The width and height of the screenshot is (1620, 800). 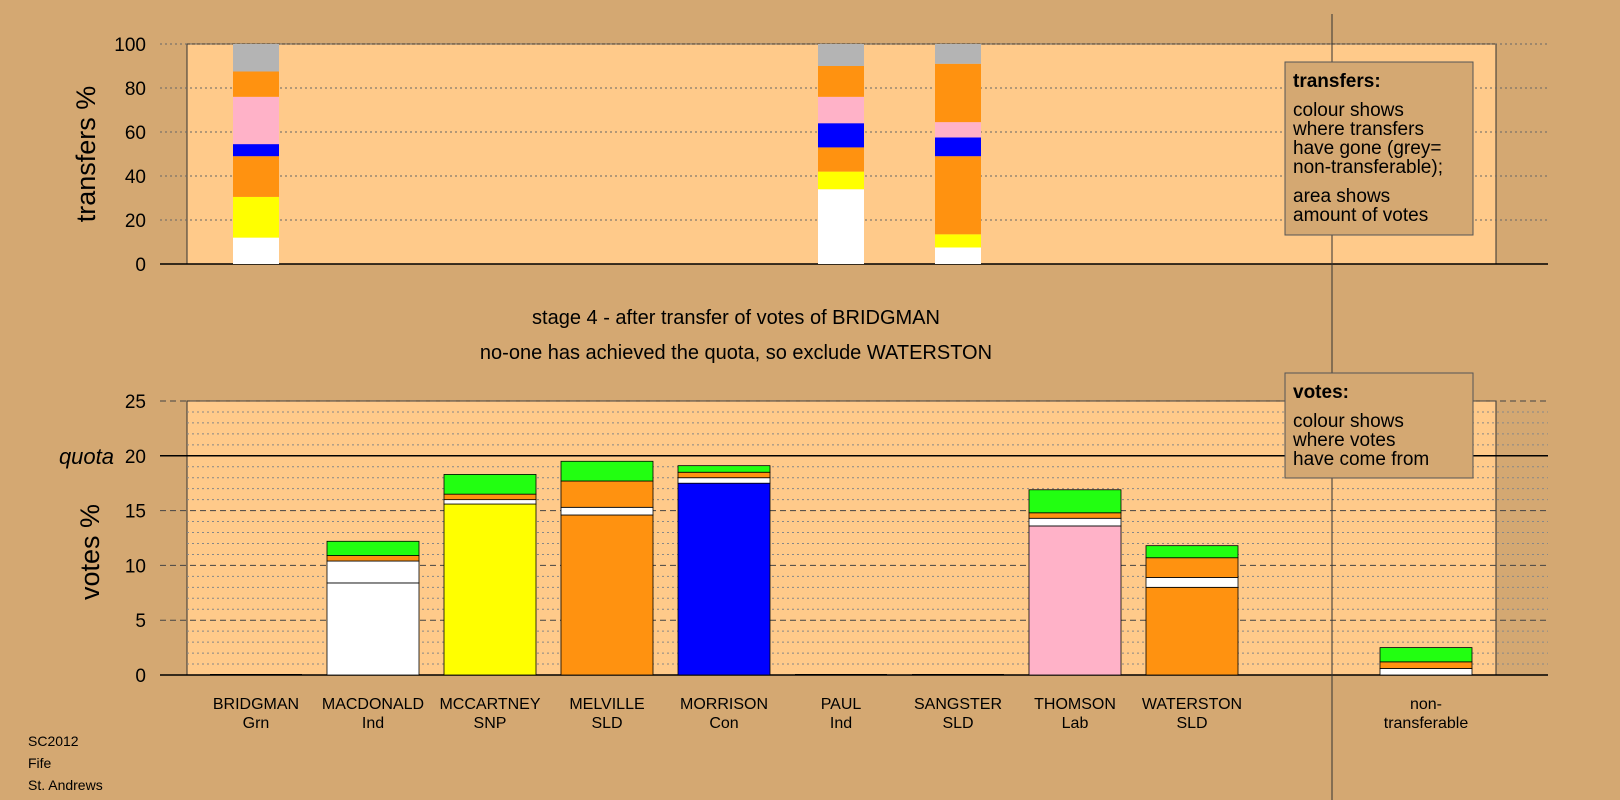 What do you see at coordinates (1321, 392) in the screenshot?
I see `votes-legend-title: votes:` at bounding box center [1321, 392].